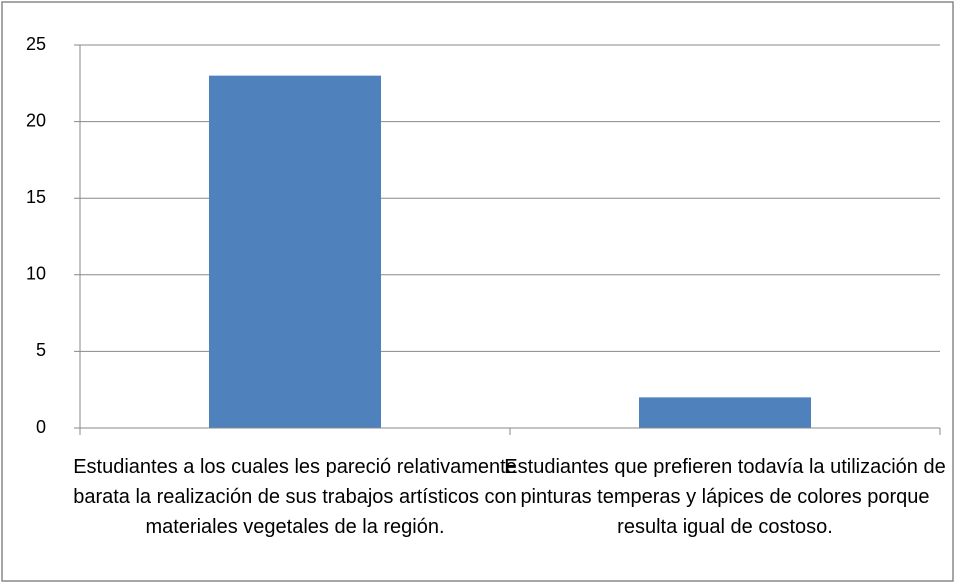 The image size is (956, 584). Describe the element at coordinates (36, 274) in the screenshot. I see `y-tick-label: 10` at that location.